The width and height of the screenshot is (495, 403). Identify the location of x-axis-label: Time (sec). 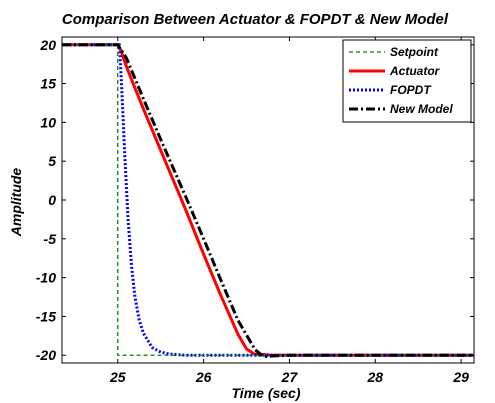
(266, 393).